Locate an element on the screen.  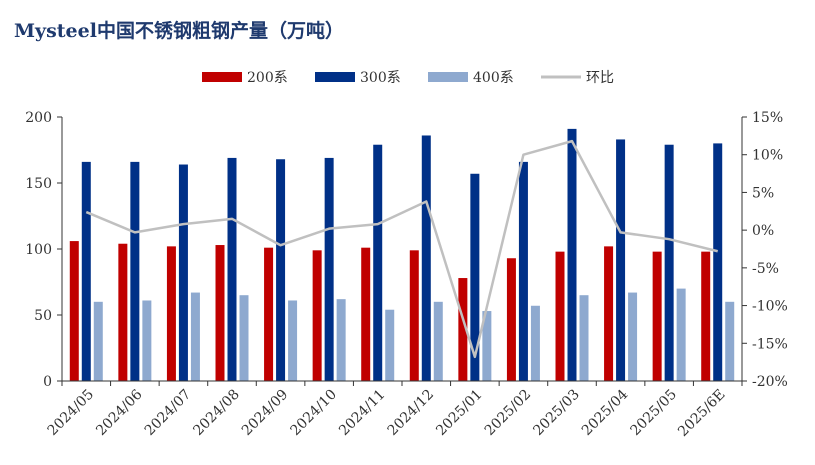
y-right-tick-label-0: 0% is located at coordinates (763, 231).